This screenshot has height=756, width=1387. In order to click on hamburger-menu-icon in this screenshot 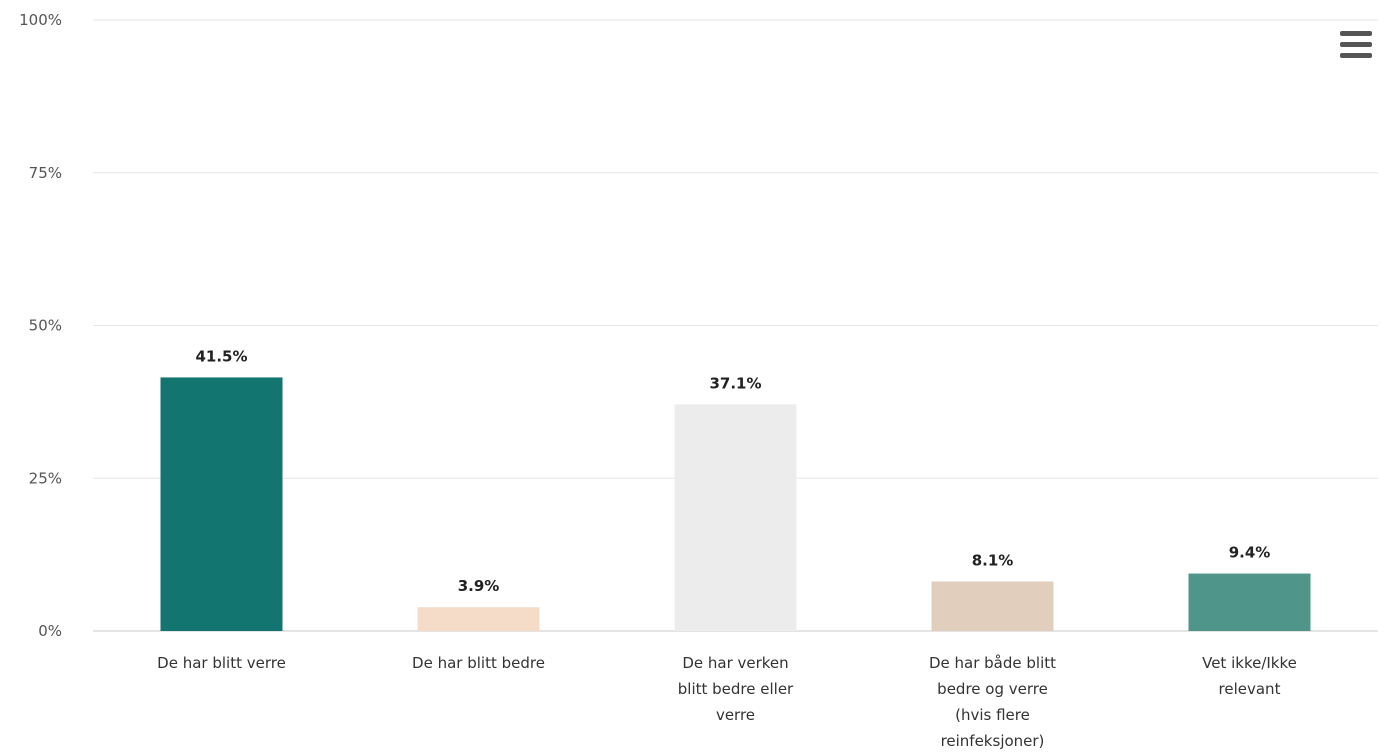, I will do `click(1356, 45)`.